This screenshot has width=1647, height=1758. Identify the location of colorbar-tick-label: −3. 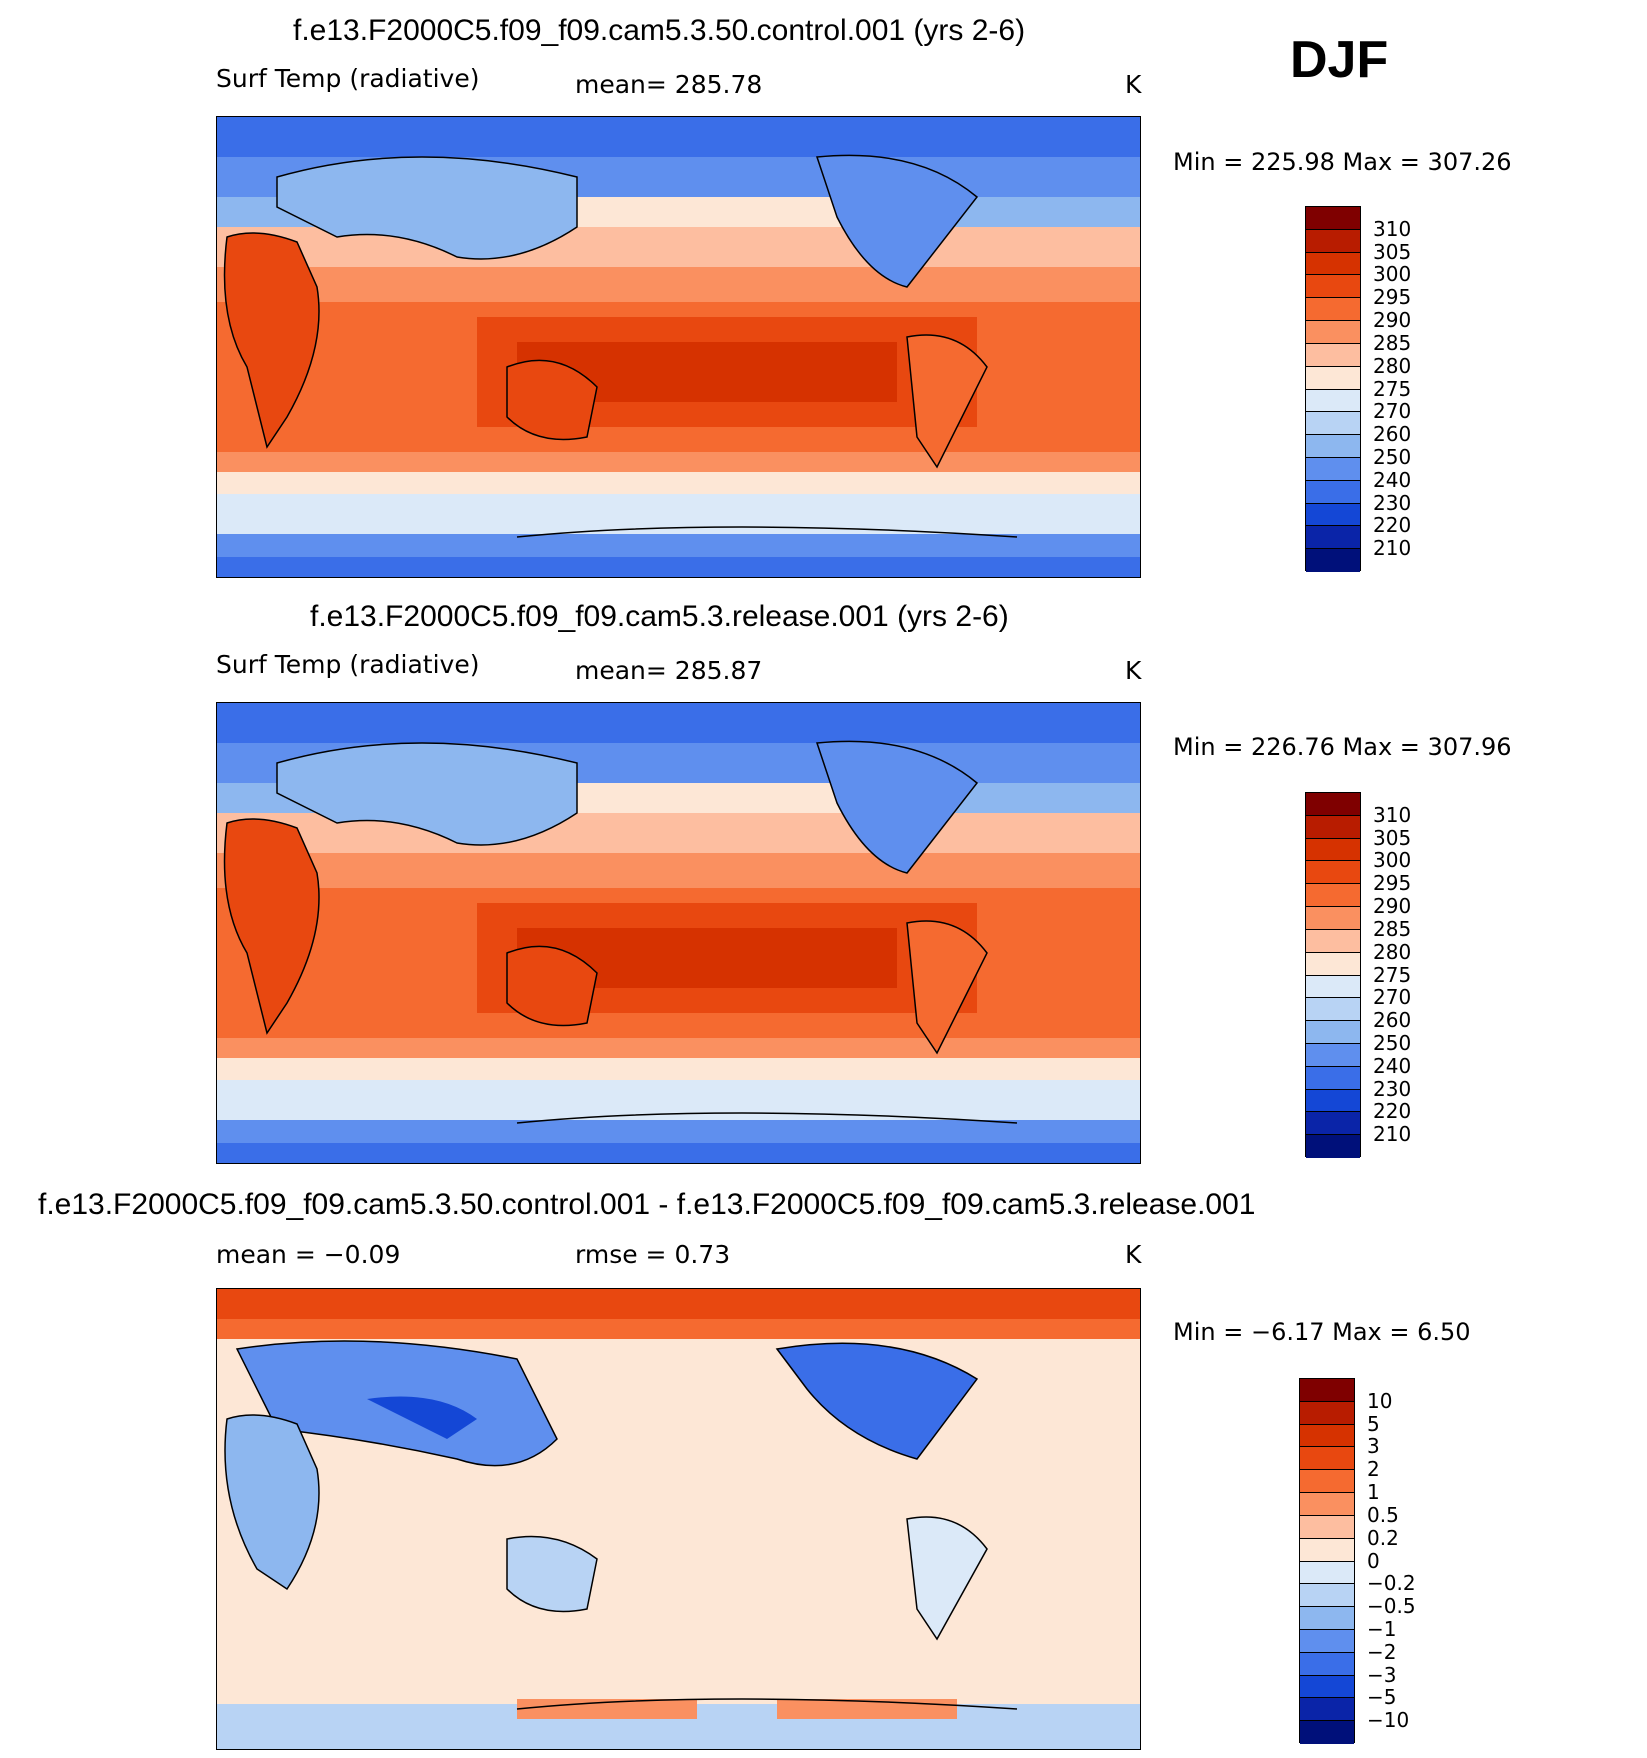
(1382, 1674).